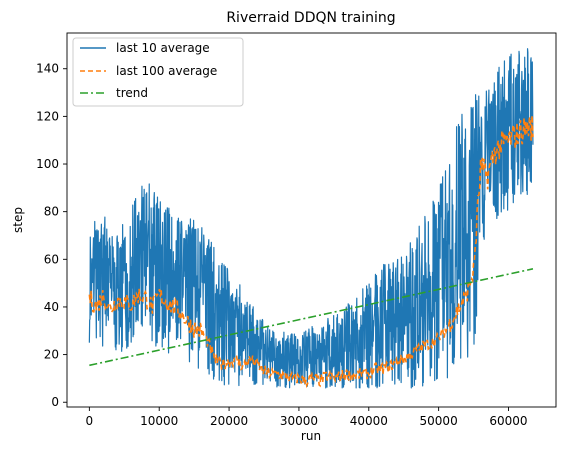  I want to click on x-axis-label: run, so click(311, 436).